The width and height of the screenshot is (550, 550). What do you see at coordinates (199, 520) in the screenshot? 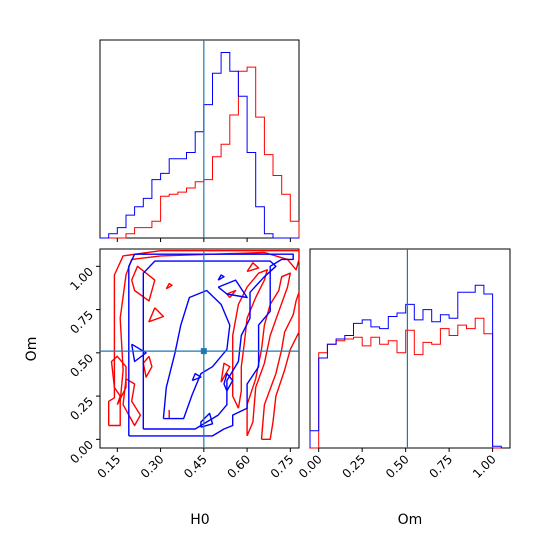
I see `x-axis-label-h0: H0` at bounding box center [199, 520].